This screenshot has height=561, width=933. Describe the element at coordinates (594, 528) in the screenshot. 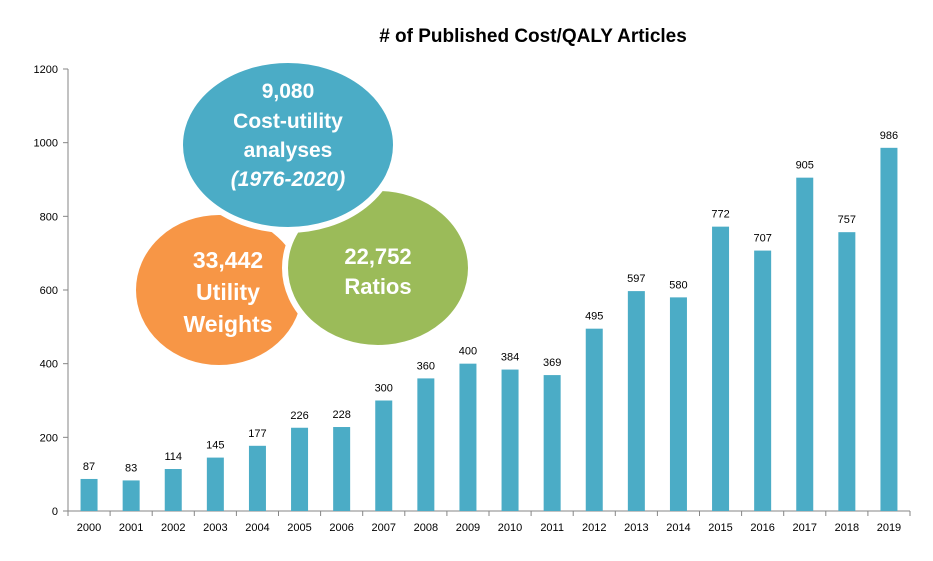

I see `x-tick-label: 2012` at that location.